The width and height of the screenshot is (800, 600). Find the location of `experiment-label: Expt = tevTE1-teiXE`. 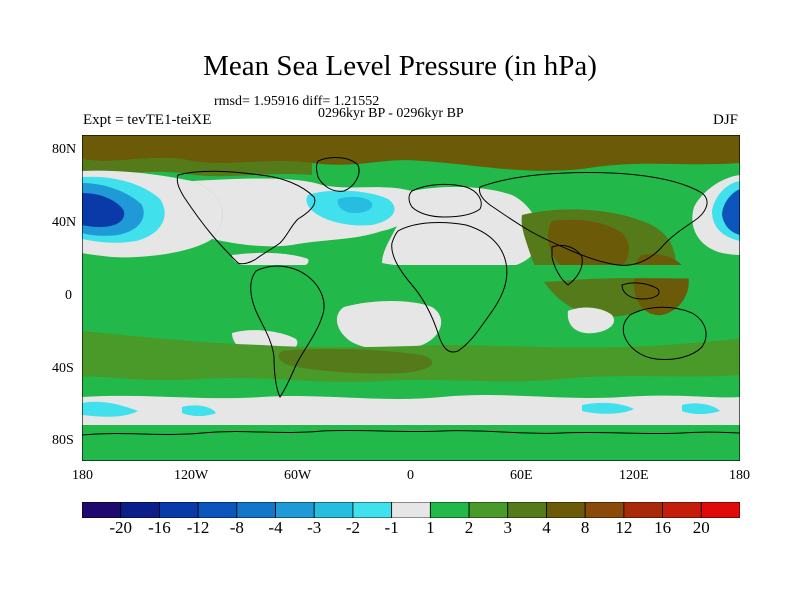

experiment-label: Expt = tevTE1-teiXE is located at coordinates (147, 120).